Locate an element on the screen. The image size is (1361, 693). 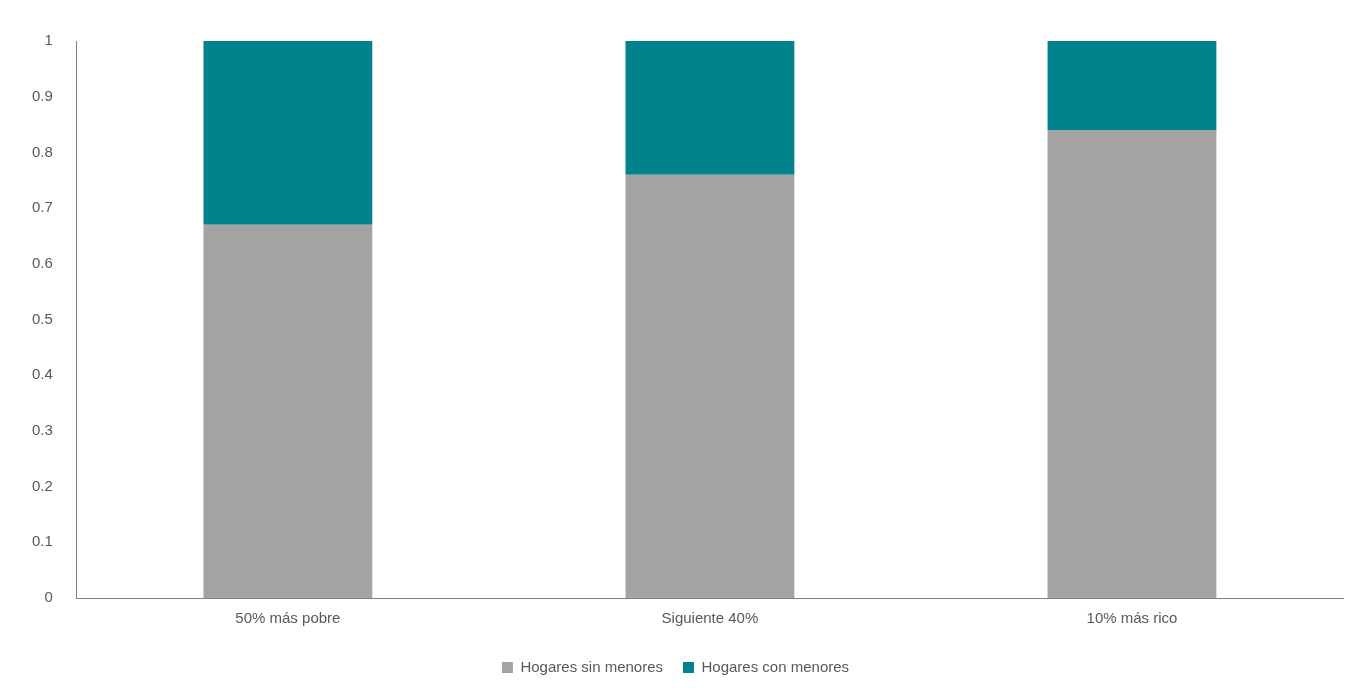
y-tick-label: 0.2 is located at coordinates (42, 485).